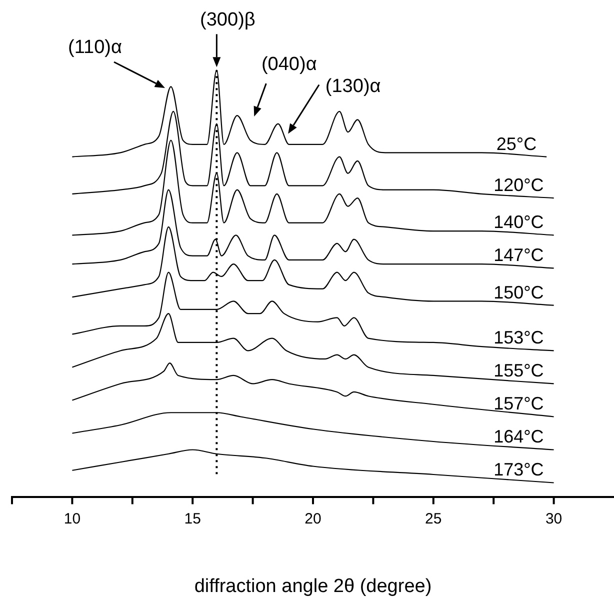 This screenshot has height=612, width=614. Describe the element at coordinates (553, 519) in the screenshot. I see `x-tick-label: 30` at that location.